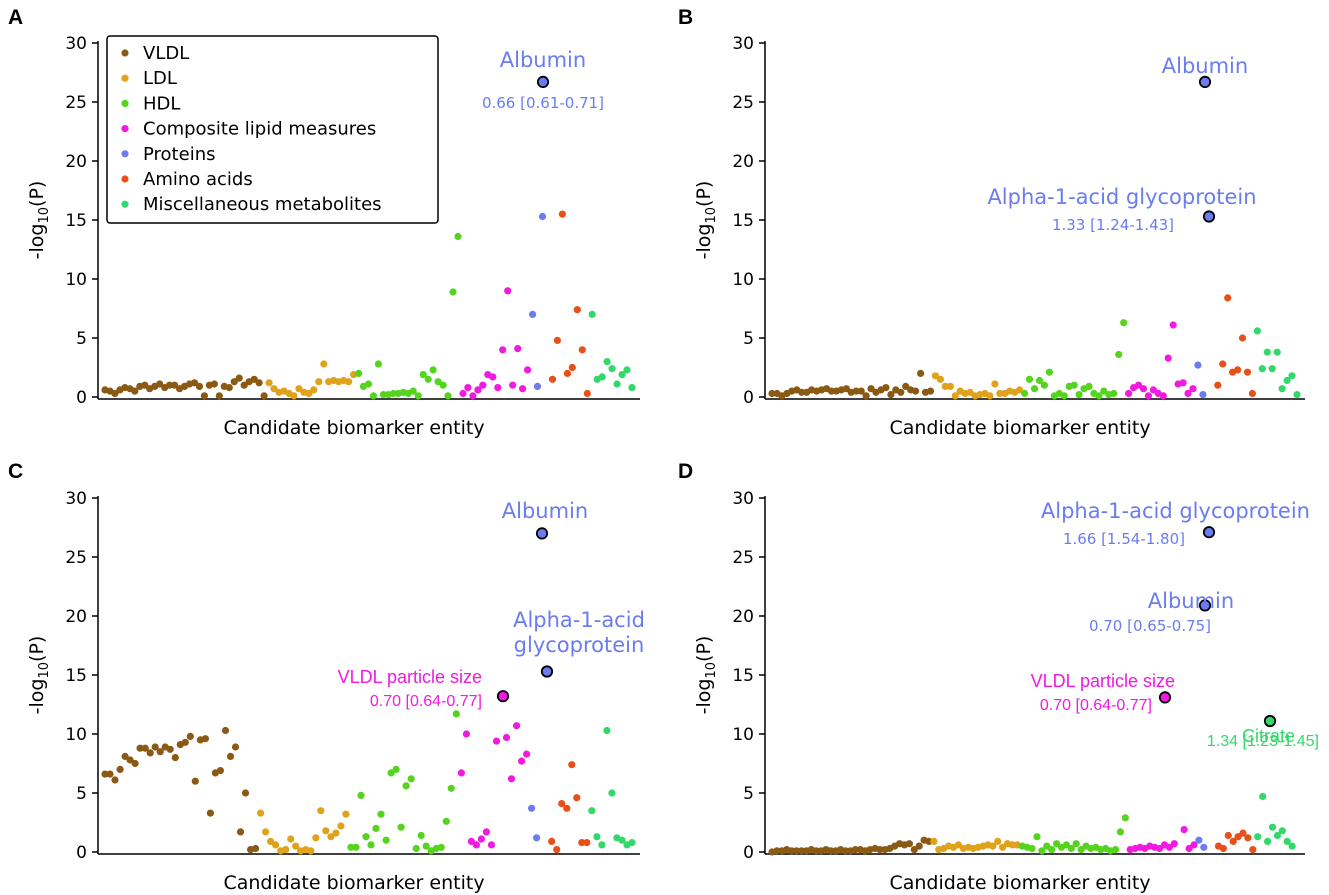 The height and width of the screenshot is (895, 1329). Describe the element at coordinates (15, 17) in the screenshot. I see `panel-letter: A` at that location.